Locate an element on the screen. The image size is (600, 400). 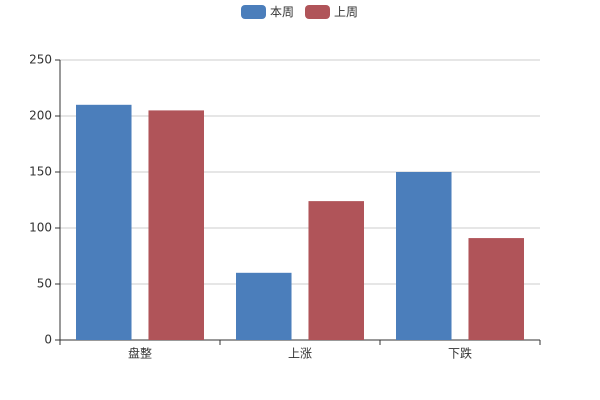
y-tick-label: 200 is located at coordinates (40, 116).